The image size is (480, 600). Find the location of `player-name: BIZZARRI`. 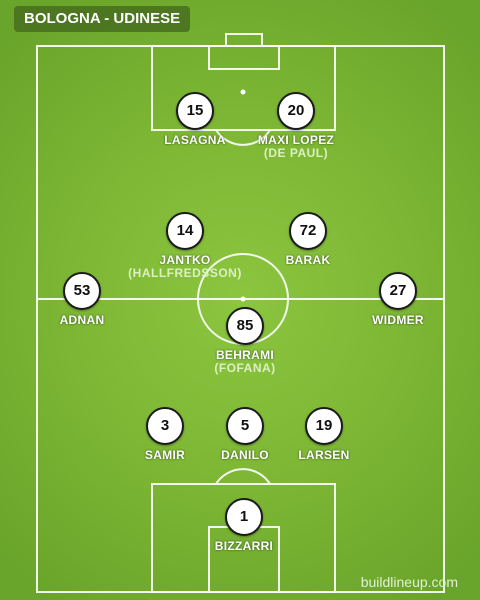

player-name: BIZZARRI is located at coordinates (244, 546).